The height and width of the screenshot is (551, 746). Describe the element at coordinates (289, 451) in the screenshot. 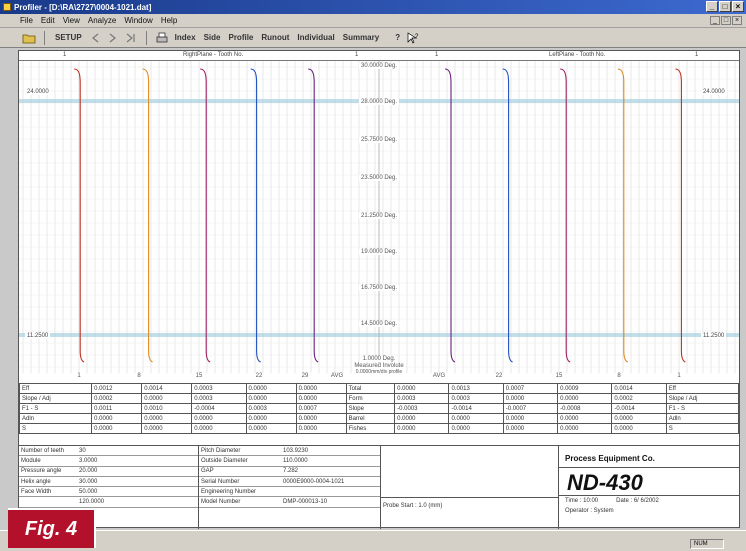

I see `info-row: Pitch Diameter 103.9230` at that location.